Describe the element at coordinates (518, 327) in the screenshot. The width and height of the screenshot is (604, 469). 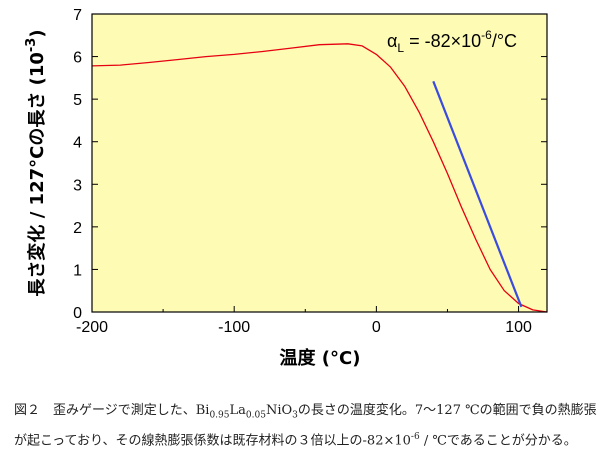
I see `x-tick-label: 100` at that location.